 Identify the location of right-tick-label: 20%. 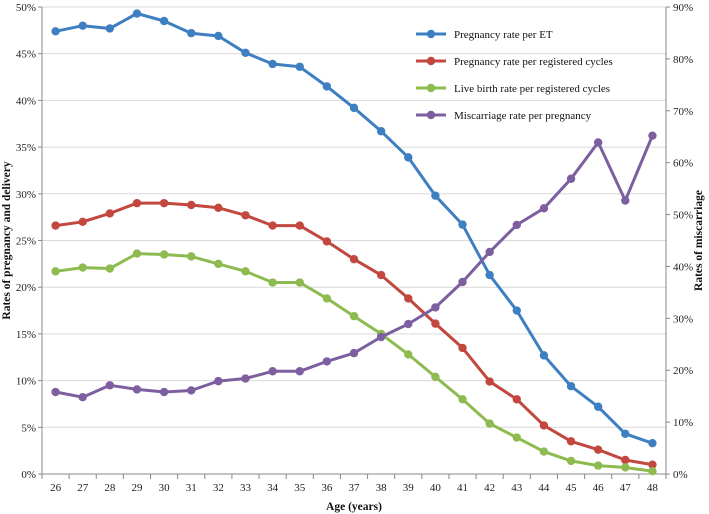
(683, 371).